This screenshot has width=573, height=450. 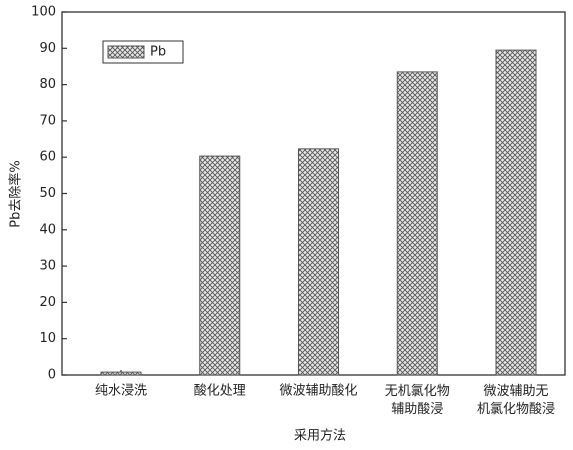 I want to click on x-tick-label: 纯水浸洗, so click(x=121, y=391).